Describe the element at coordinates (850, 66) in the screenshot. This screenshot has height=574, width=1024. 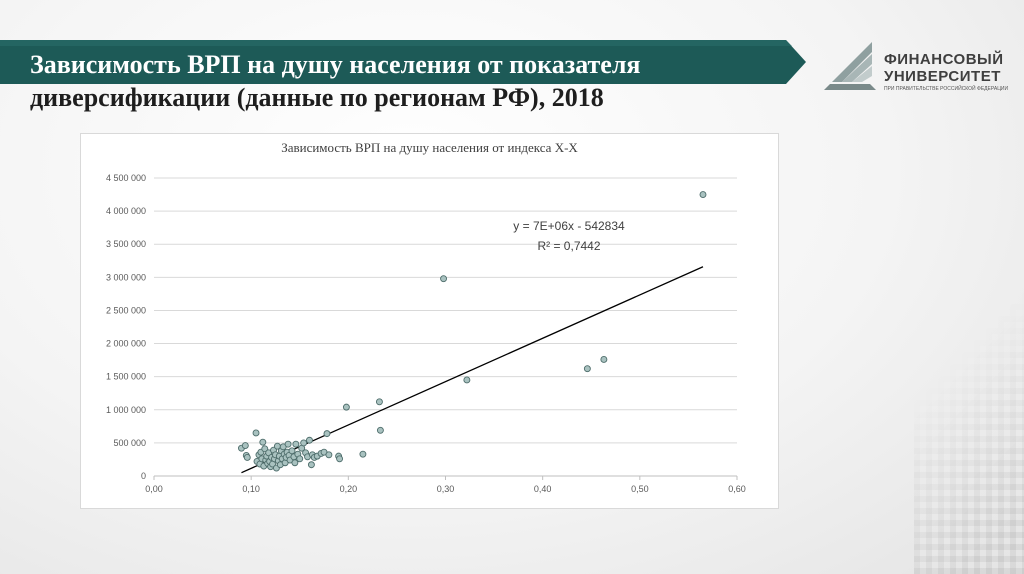
I see `logo-emblem-icon` at that location.